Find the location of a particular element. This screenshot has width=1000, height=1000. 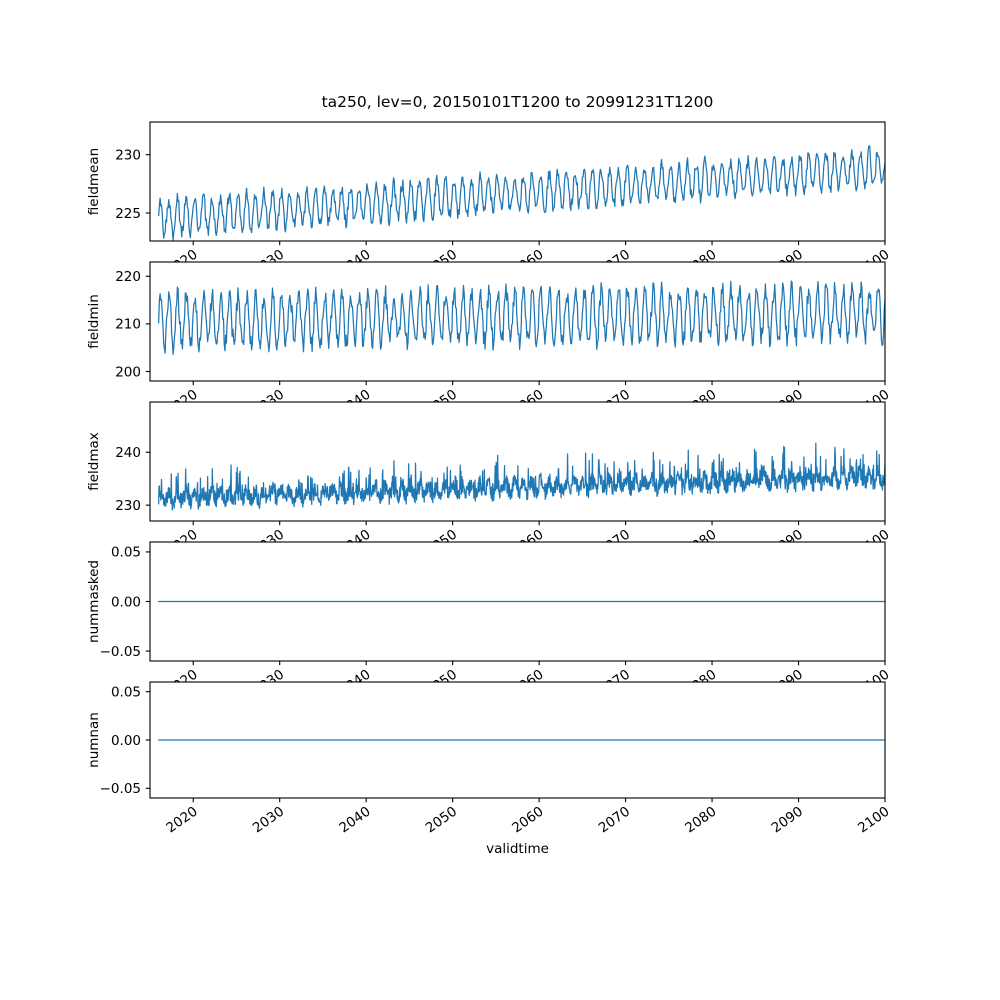

ytick-label-fieldmean-0: 225 is located at coordinates (128, 214).